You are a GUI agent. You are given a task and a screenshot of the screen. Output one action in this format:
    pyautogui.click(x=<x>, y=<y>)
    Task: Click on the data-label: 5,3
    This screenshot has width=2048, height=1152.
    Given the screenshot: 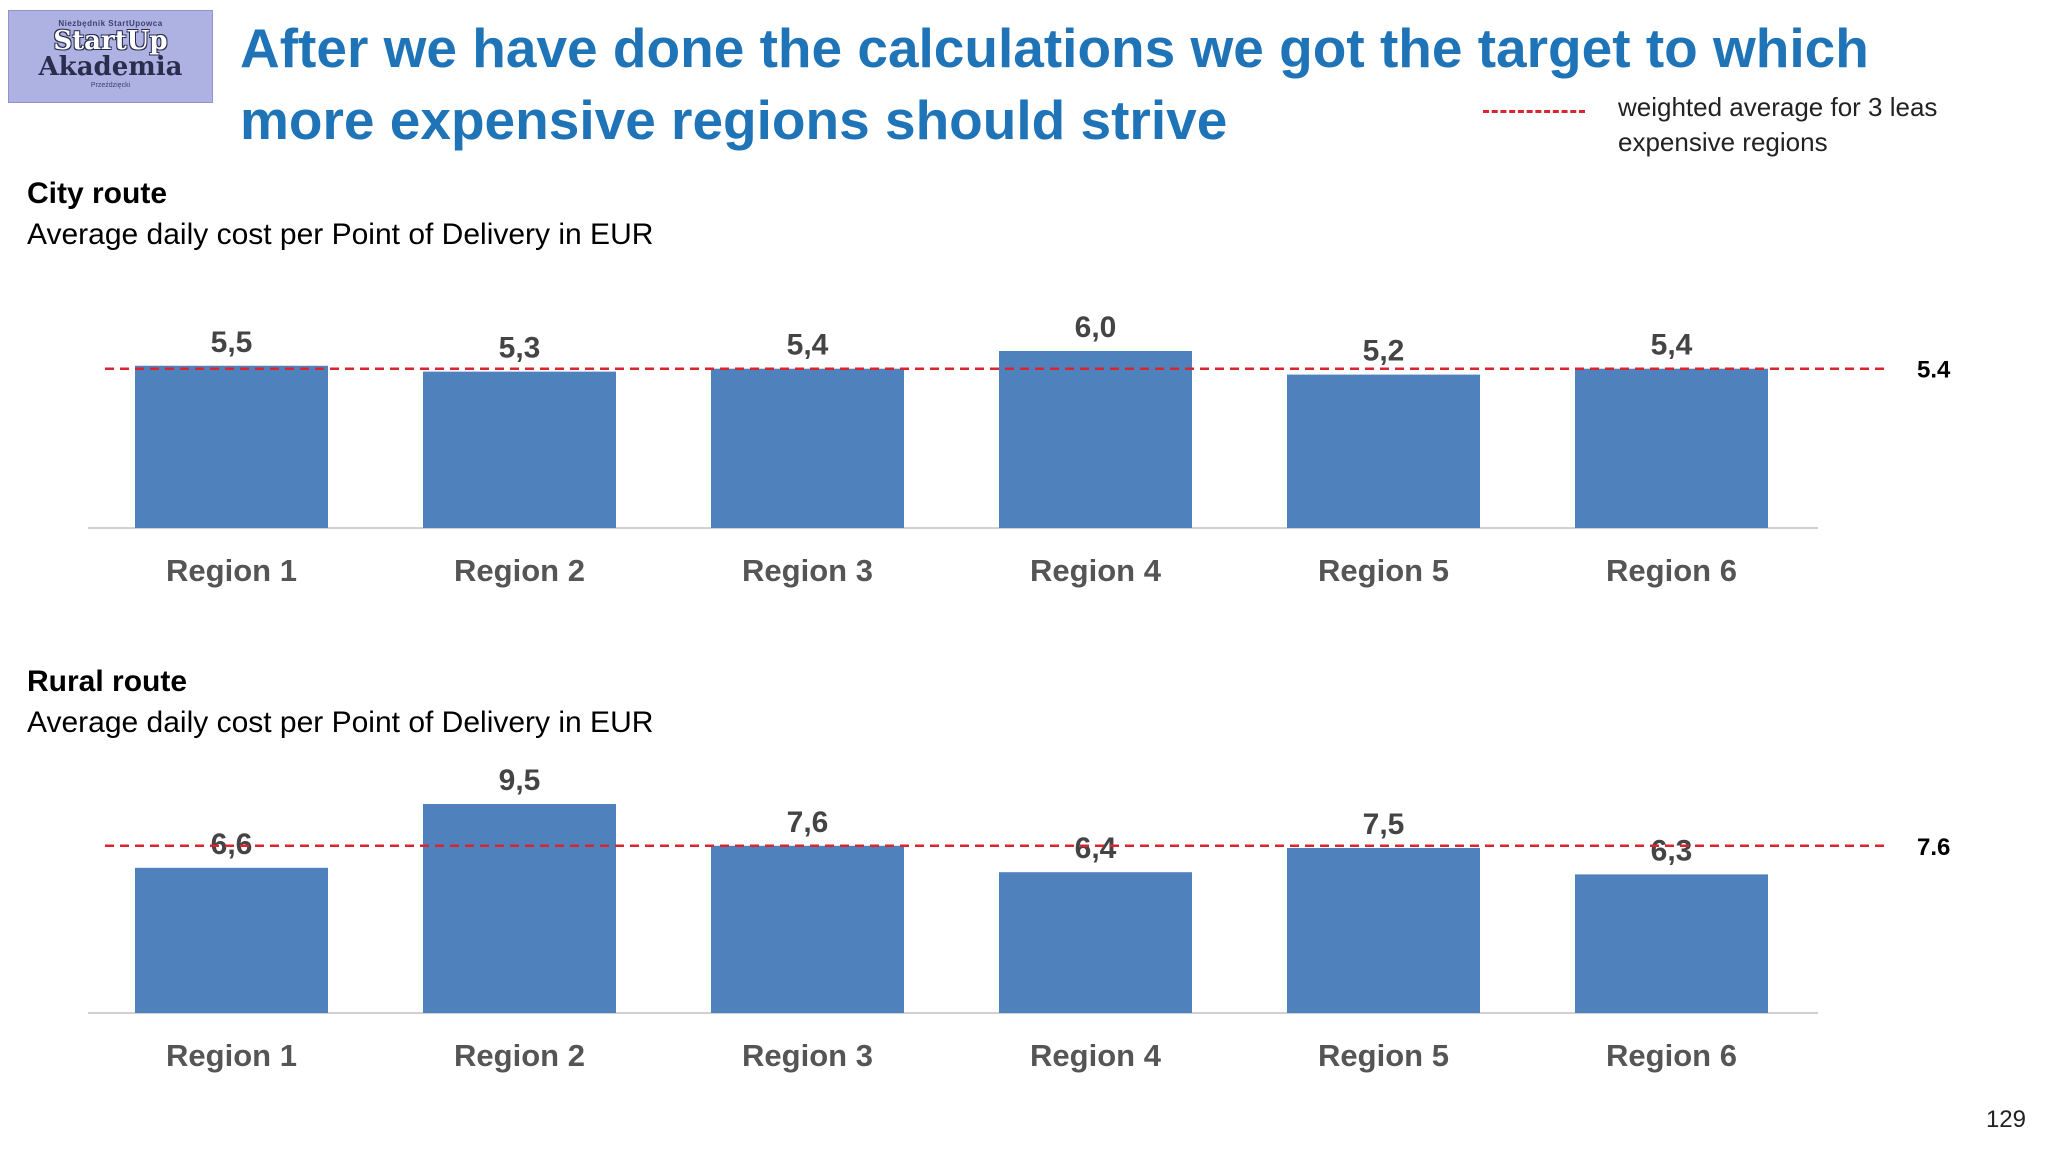 What is the action you would take?
    pyautogui.click(x=520, y=348)
    